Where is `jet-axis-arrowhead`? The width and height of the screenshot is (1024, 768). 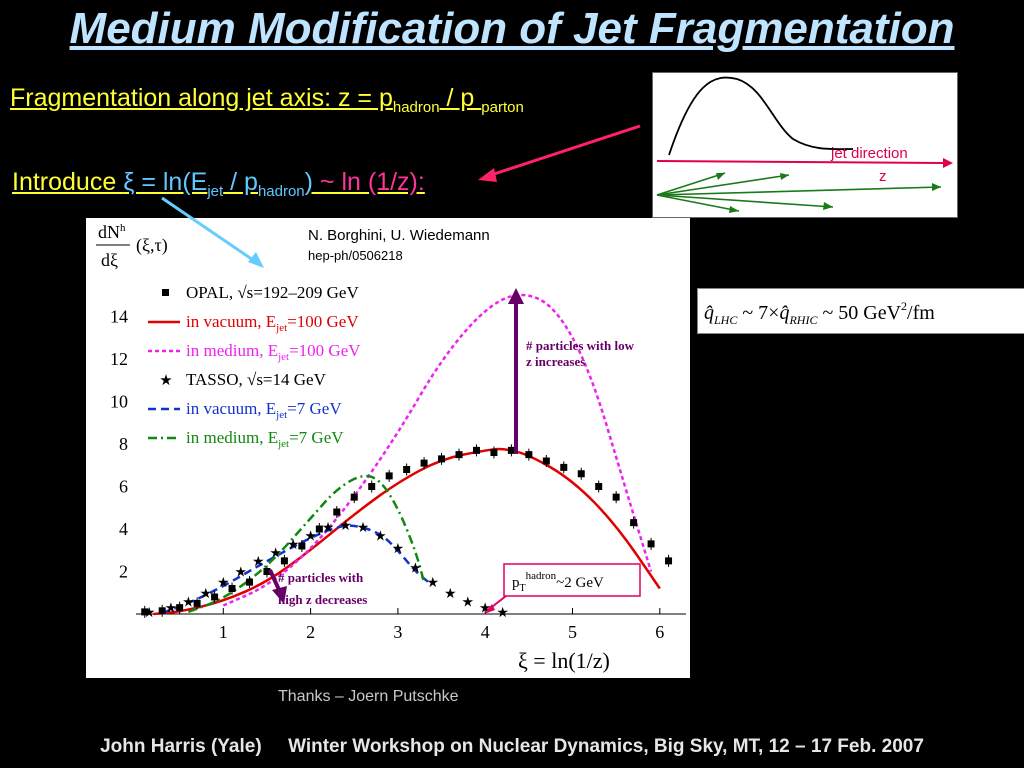
jet-axis-arrowhead is located at coordinates (948, 163).